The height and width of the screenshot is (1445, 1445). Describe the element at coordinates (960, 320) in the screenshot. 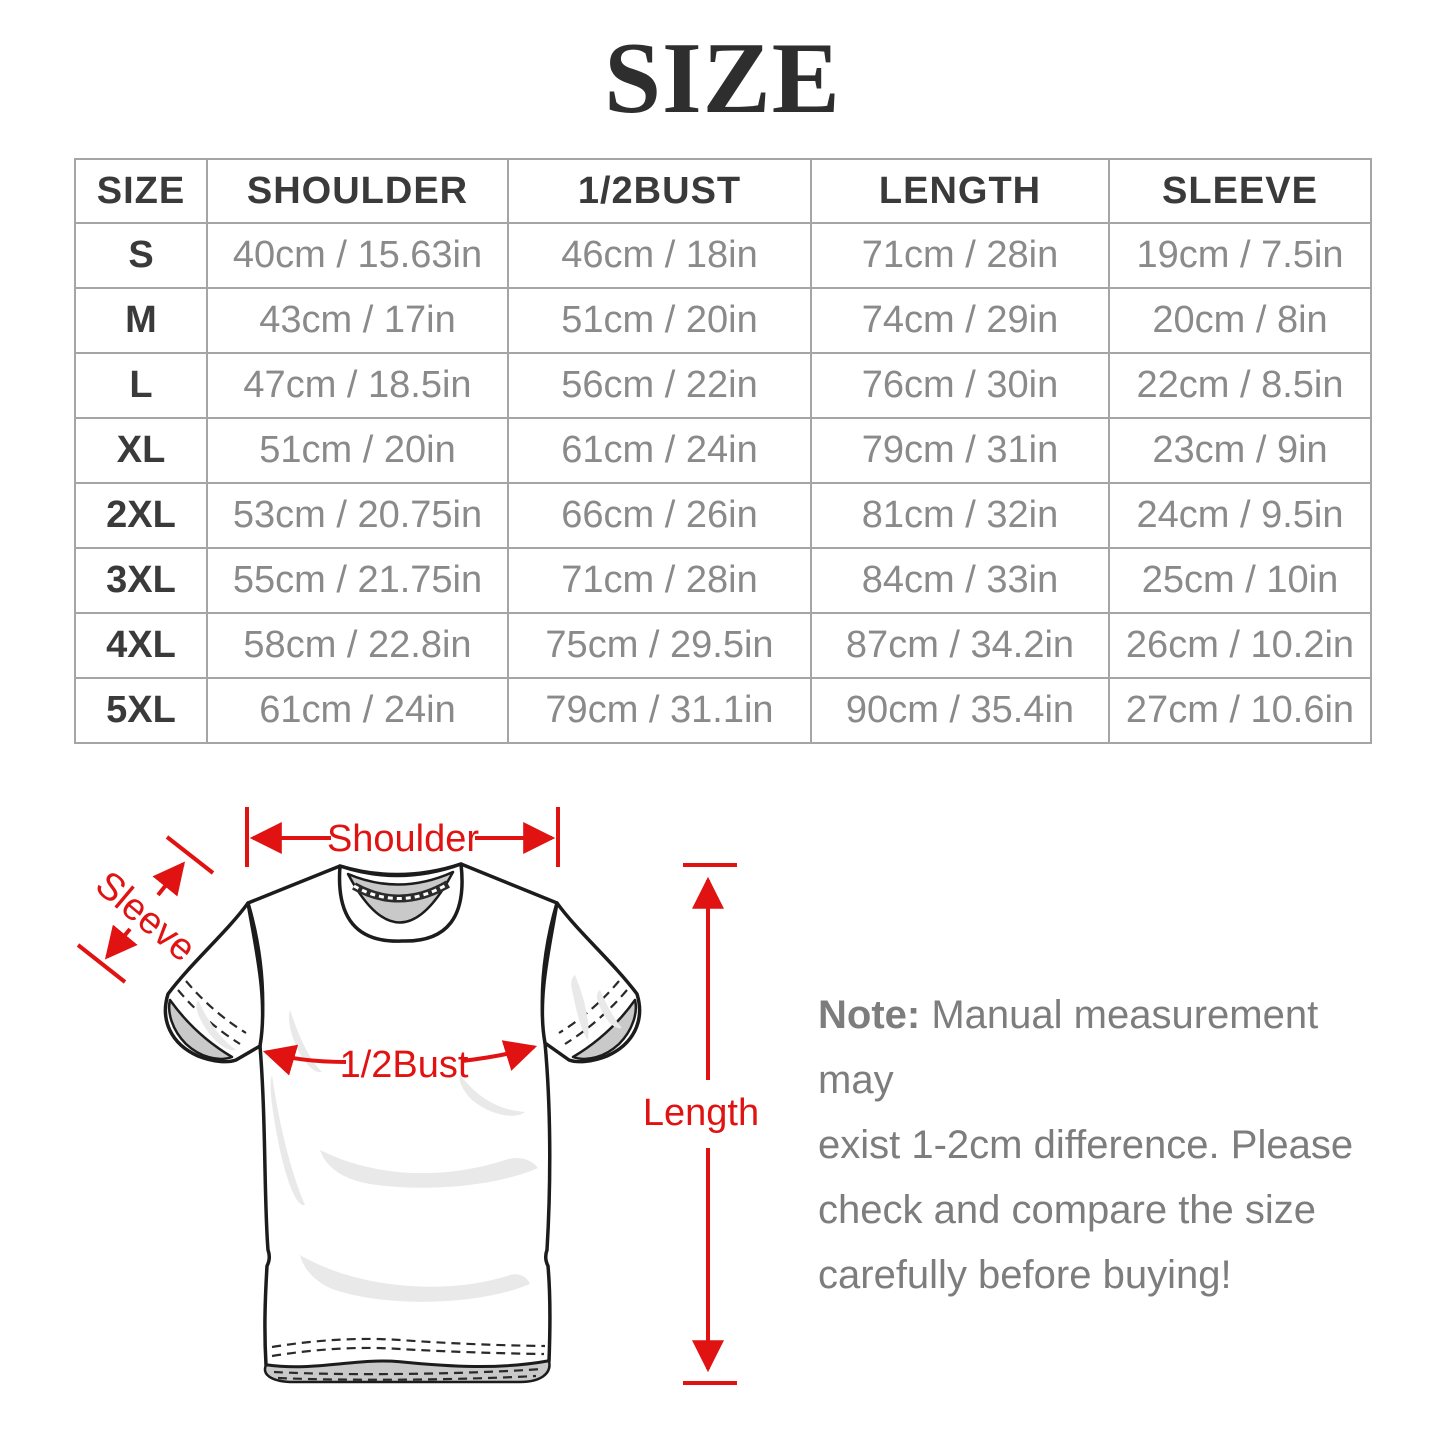

I see `length-cell: 74cm / 29in` at that location.